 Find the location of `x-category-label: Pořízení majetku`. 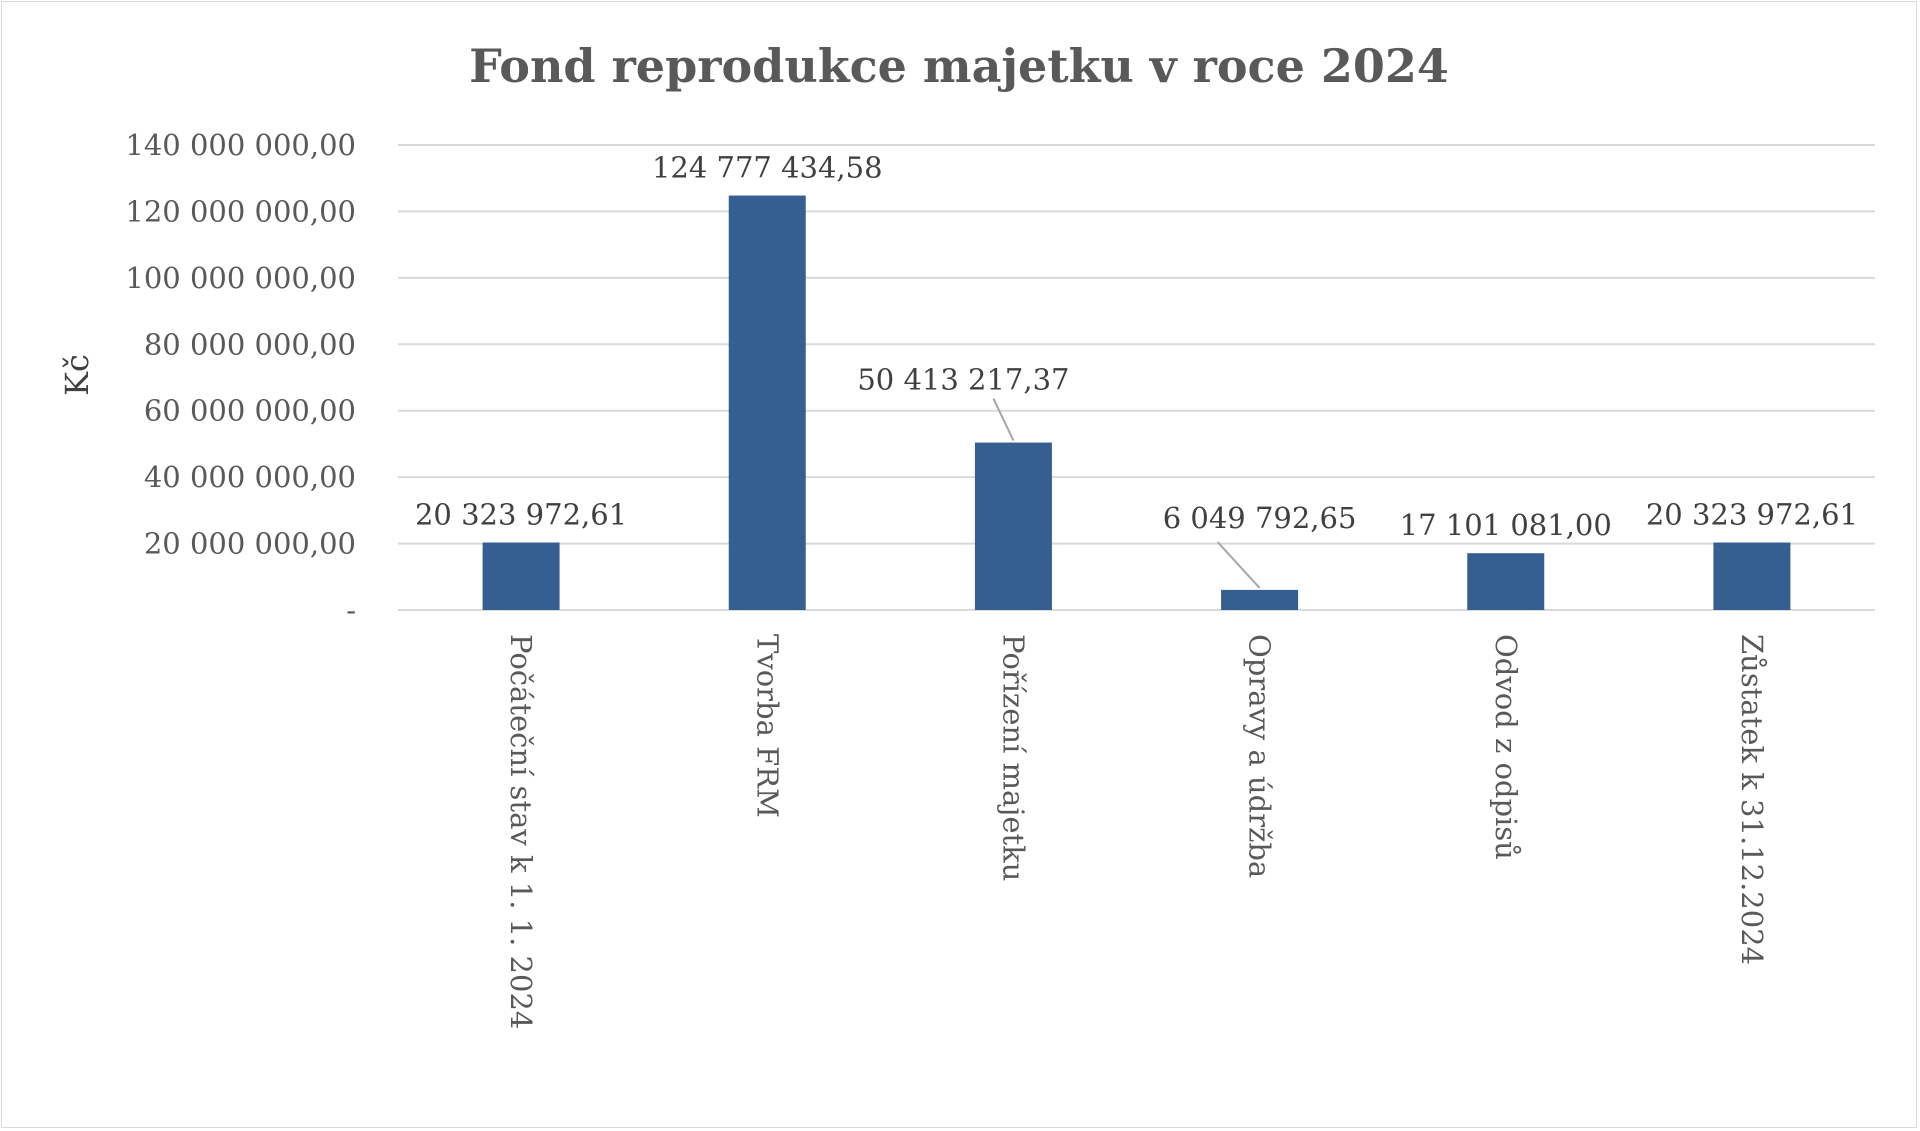

x-category-label: Pořízení majetku is located at coordinates (1013, 757).